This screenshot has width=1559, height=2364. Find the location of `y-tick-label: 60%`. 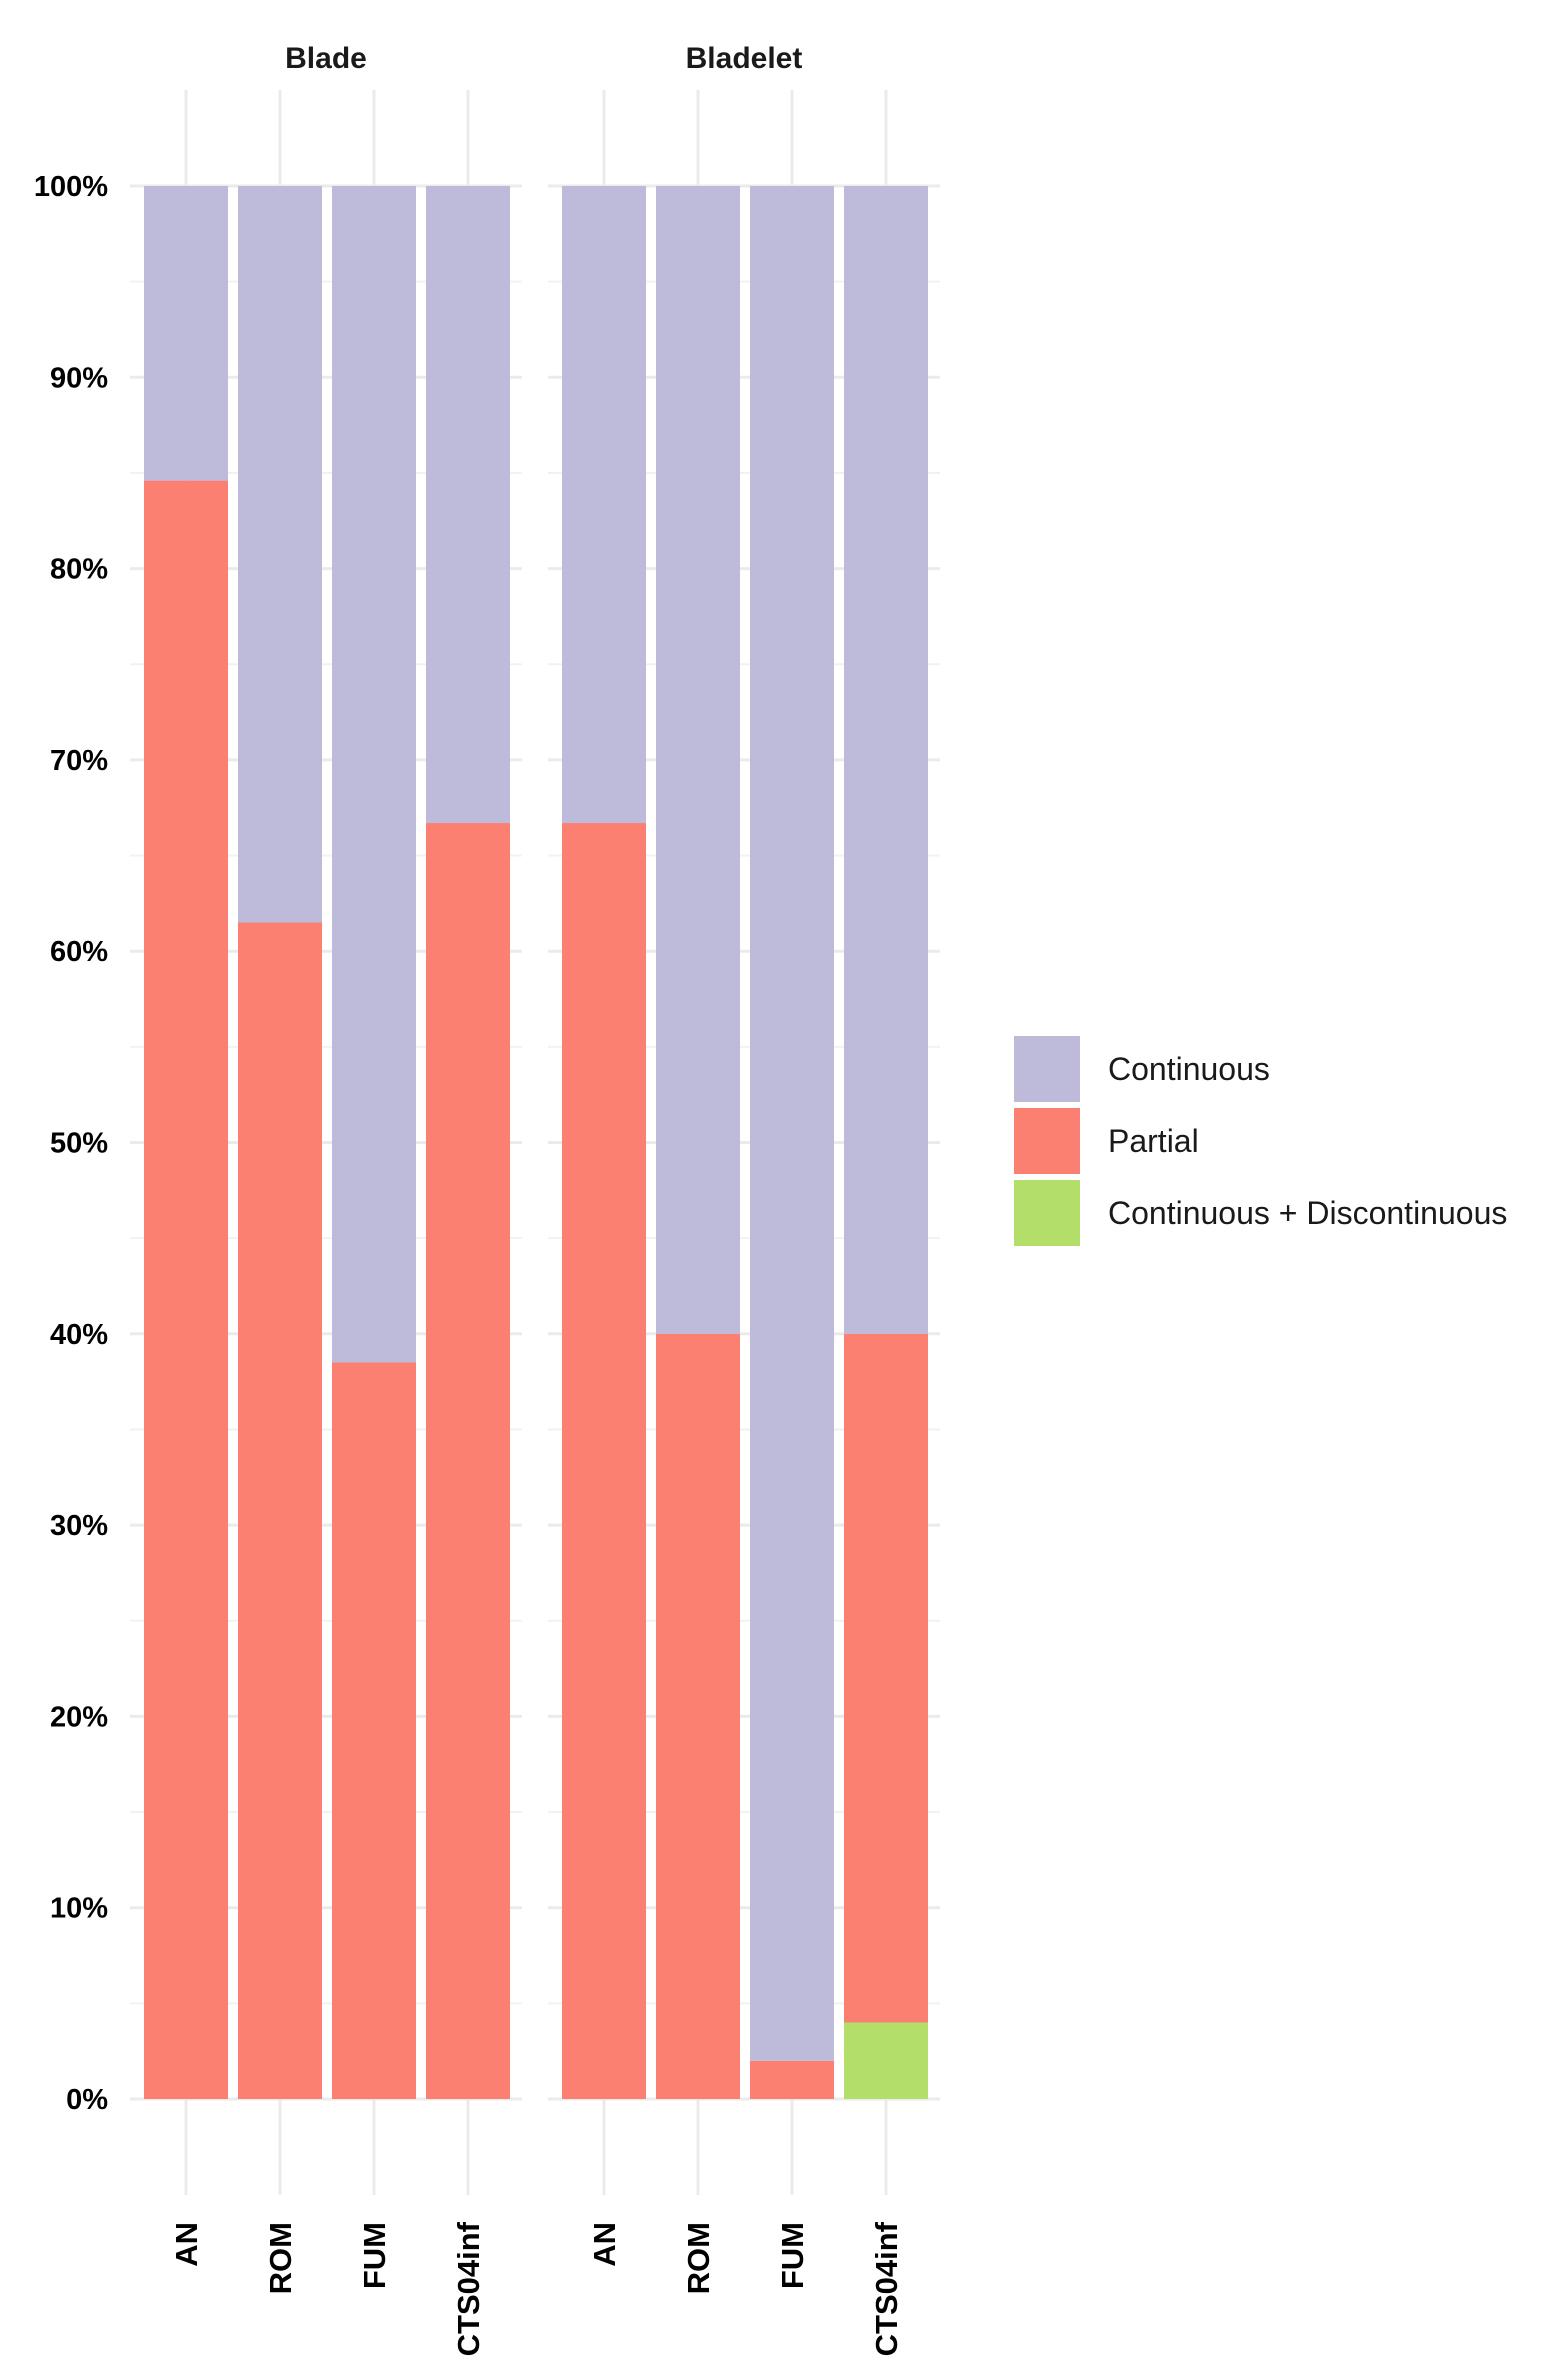

y-tick-label: 60% is located at coordinates (79, 952).